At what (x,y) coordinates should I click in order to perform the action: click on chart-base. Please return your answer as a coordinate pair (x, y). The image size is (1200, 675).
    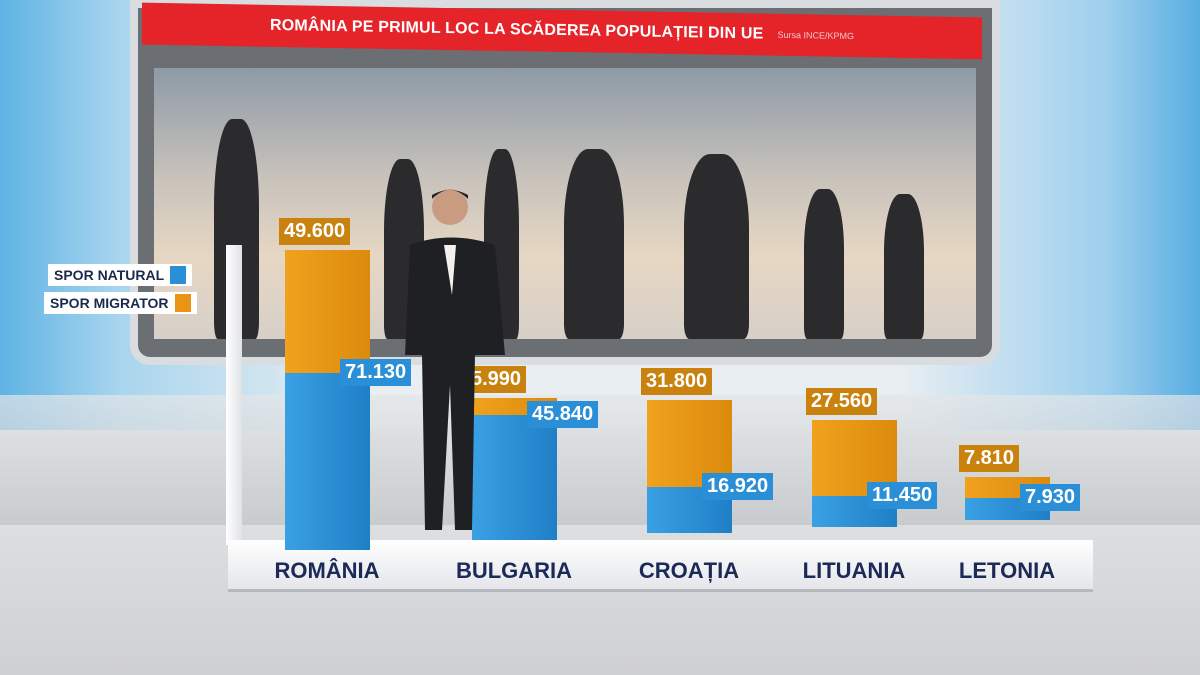
    Looking at the image, I should click on (660, 566).